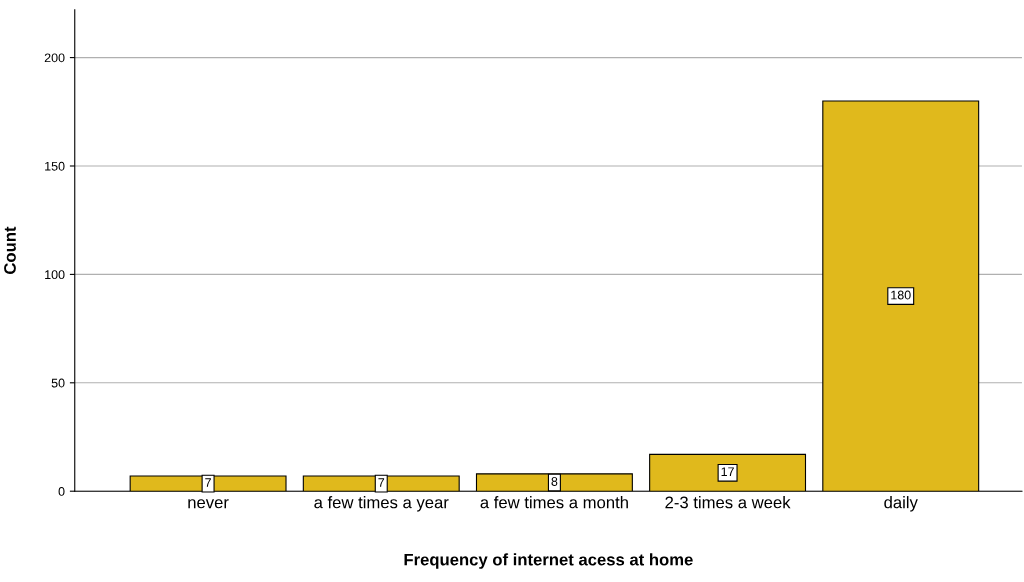  What do you see at coordinates (55, 166) in the screenshot?
I see `y-tick-label: 150` at bounding box center [55, 166].